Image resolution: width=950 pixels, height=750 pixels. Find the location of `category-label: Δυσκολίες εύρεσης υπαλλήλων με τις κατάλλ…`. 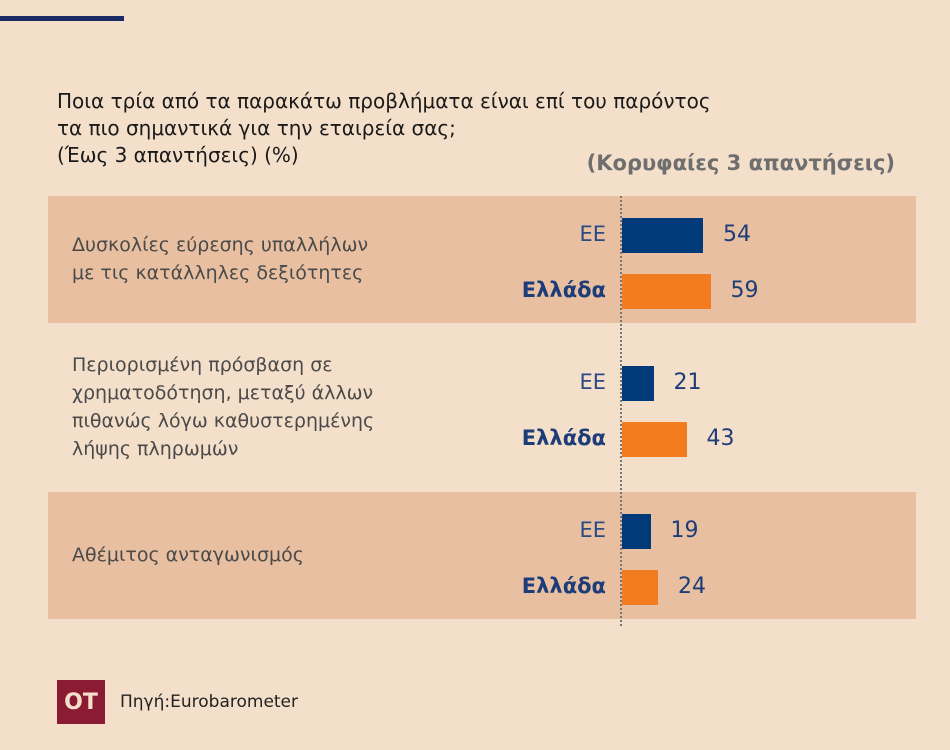

category-label: Δυσκολίες εύρεσης υπαλλήλων με τις κατάλλ… is located at coordinates (220, 259).